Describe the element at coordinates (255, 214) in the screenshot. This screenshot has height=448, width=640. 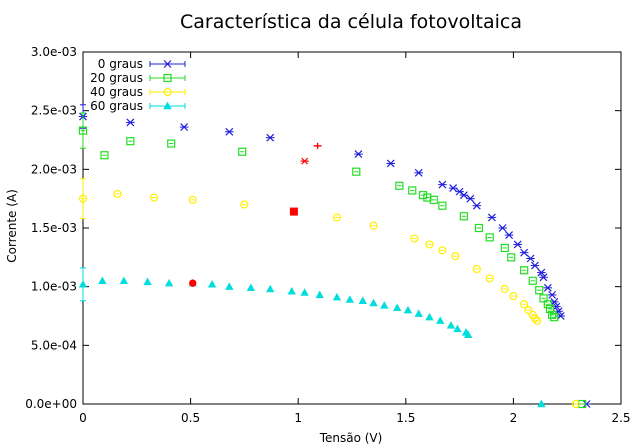
I see `highlighted-points` at that location.